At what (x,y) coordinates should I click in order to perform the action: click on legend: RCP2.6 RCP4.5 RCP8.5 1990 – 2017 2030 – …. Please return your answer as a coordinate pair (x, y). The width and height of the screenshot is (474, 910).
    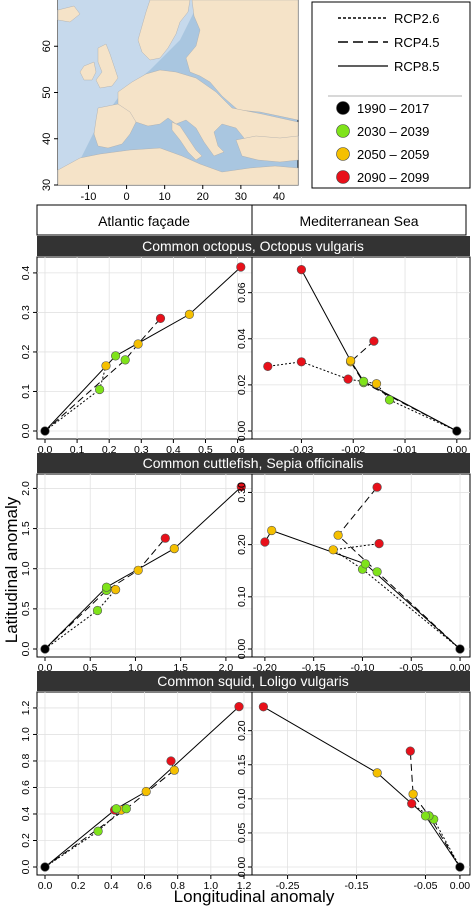
    Looking at the image, I should click on (391, 95).